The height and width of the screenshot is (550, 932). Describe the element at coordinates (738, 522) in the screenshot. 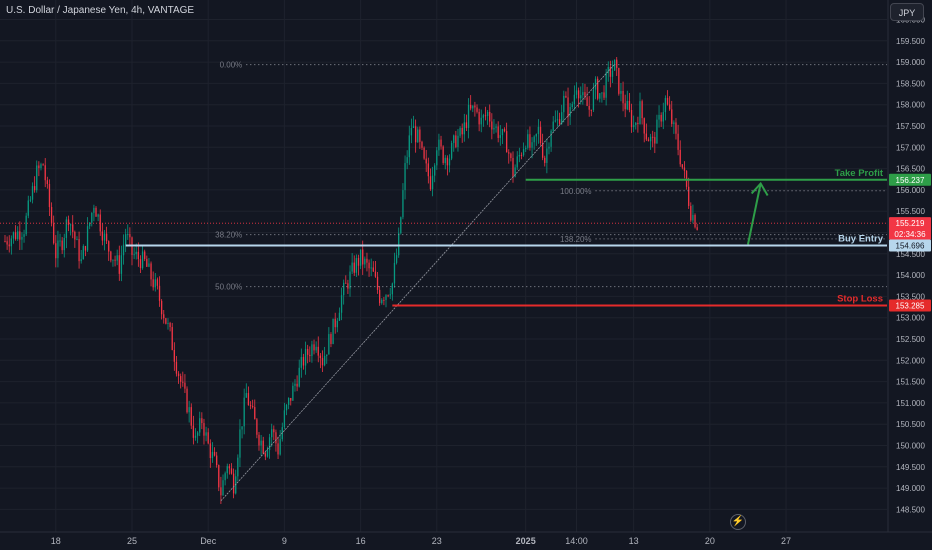

I see `bolt-icon: ⚡` at that location.